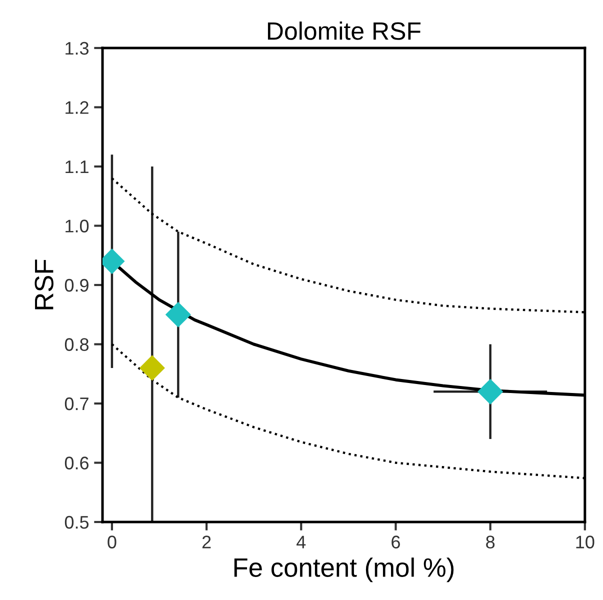  Describe the element at coordinates (77, 167) in the screenshot. I see `y-tick-label: 1.1` at that location.